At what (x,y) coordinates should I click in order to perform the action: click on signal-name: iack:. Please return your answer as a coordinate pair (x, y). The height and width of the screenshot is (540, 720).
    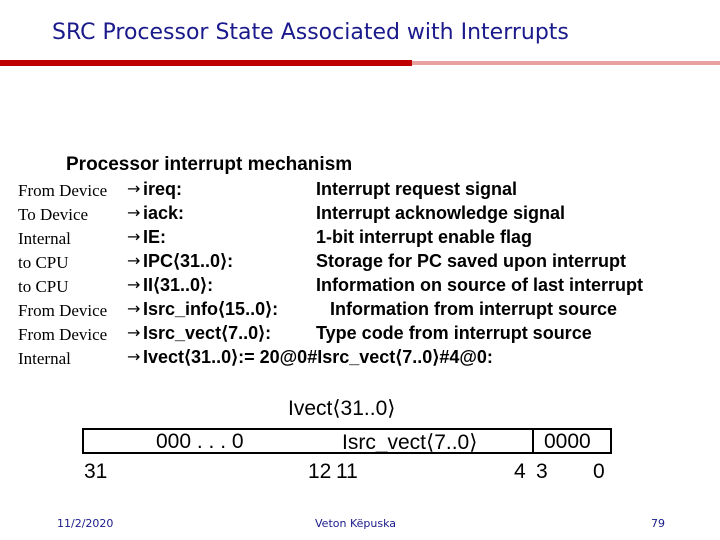
    Looking at the image, I should click on (164, 213).